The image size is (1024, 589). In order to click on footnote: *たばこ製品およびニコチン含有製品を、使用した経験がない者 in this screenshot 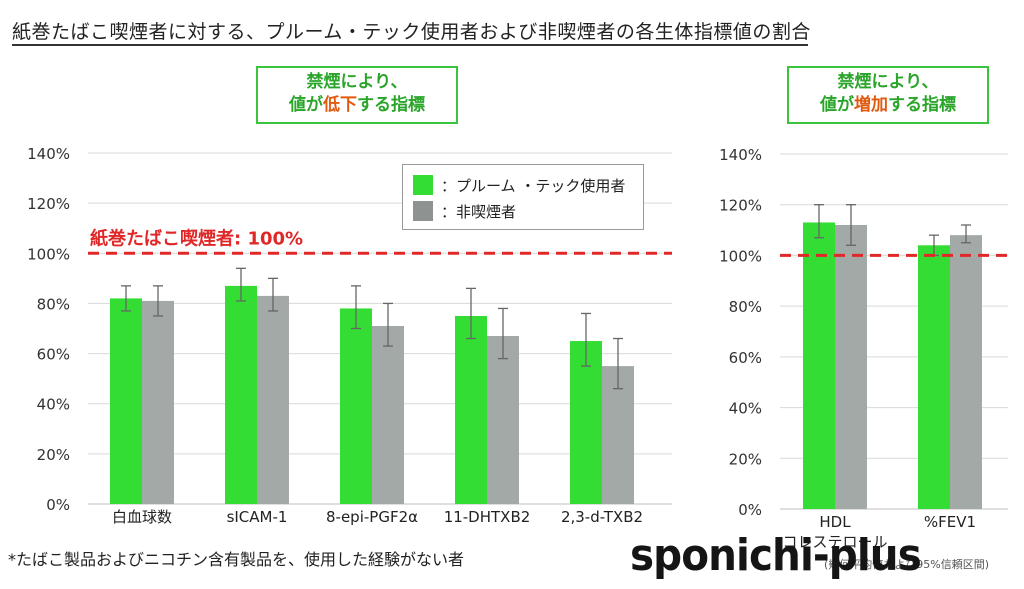, I will do `click(236, 559)`.